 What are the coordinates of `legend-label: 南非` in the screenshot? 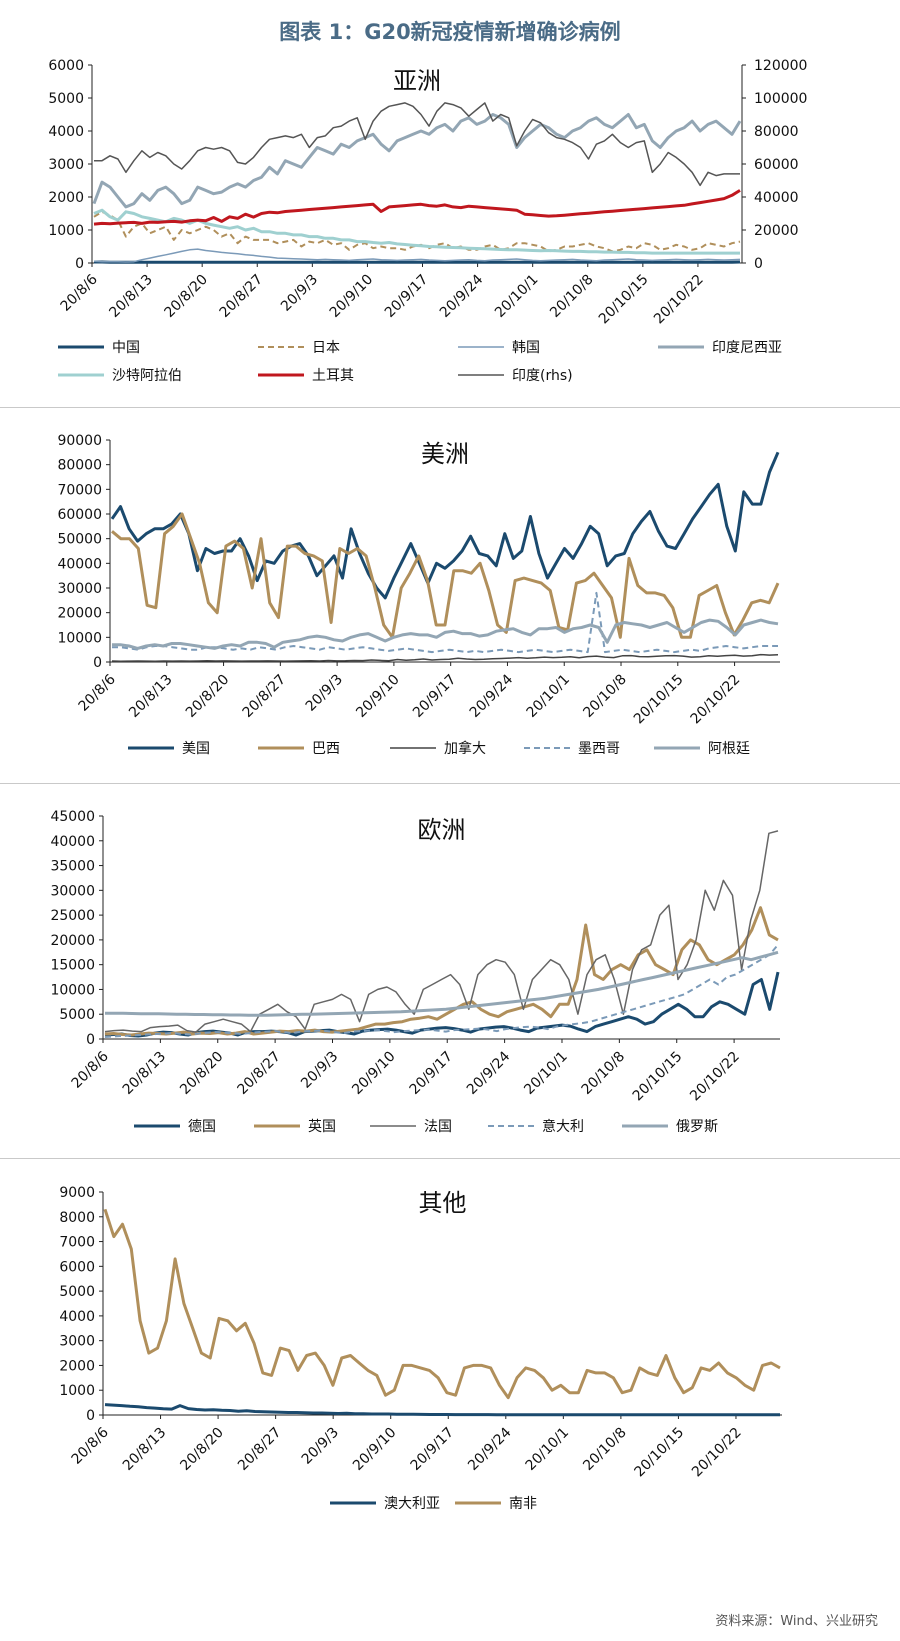 It's located at (523, 1504).